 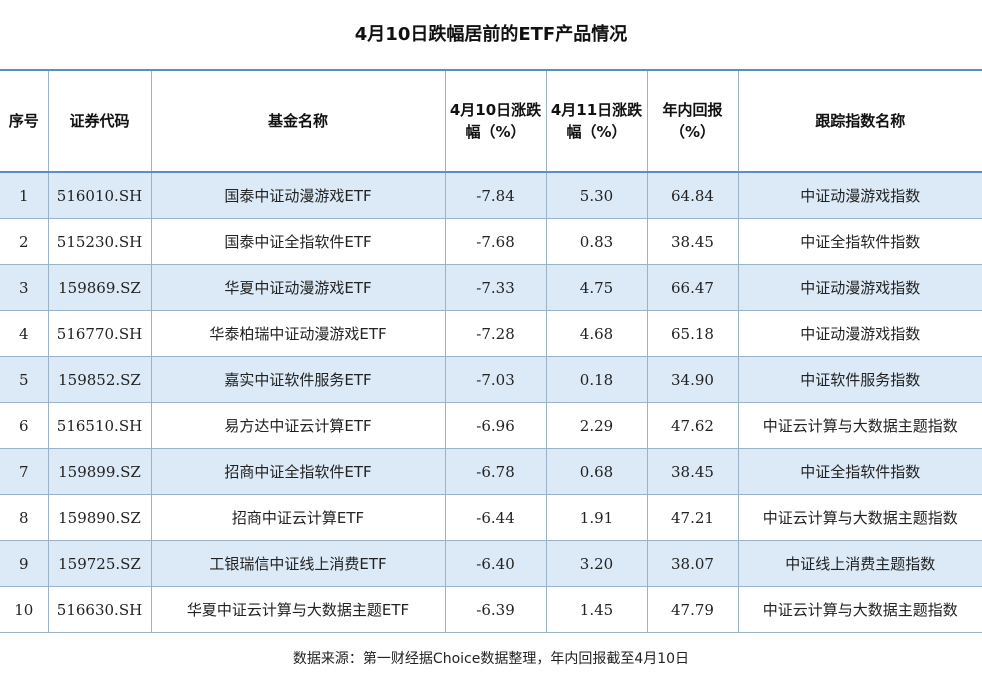 What do you see at coordinates (692, 425) in the screenshot?
I see `cell-ytd: 47.62` at bounding box center [692, 425].